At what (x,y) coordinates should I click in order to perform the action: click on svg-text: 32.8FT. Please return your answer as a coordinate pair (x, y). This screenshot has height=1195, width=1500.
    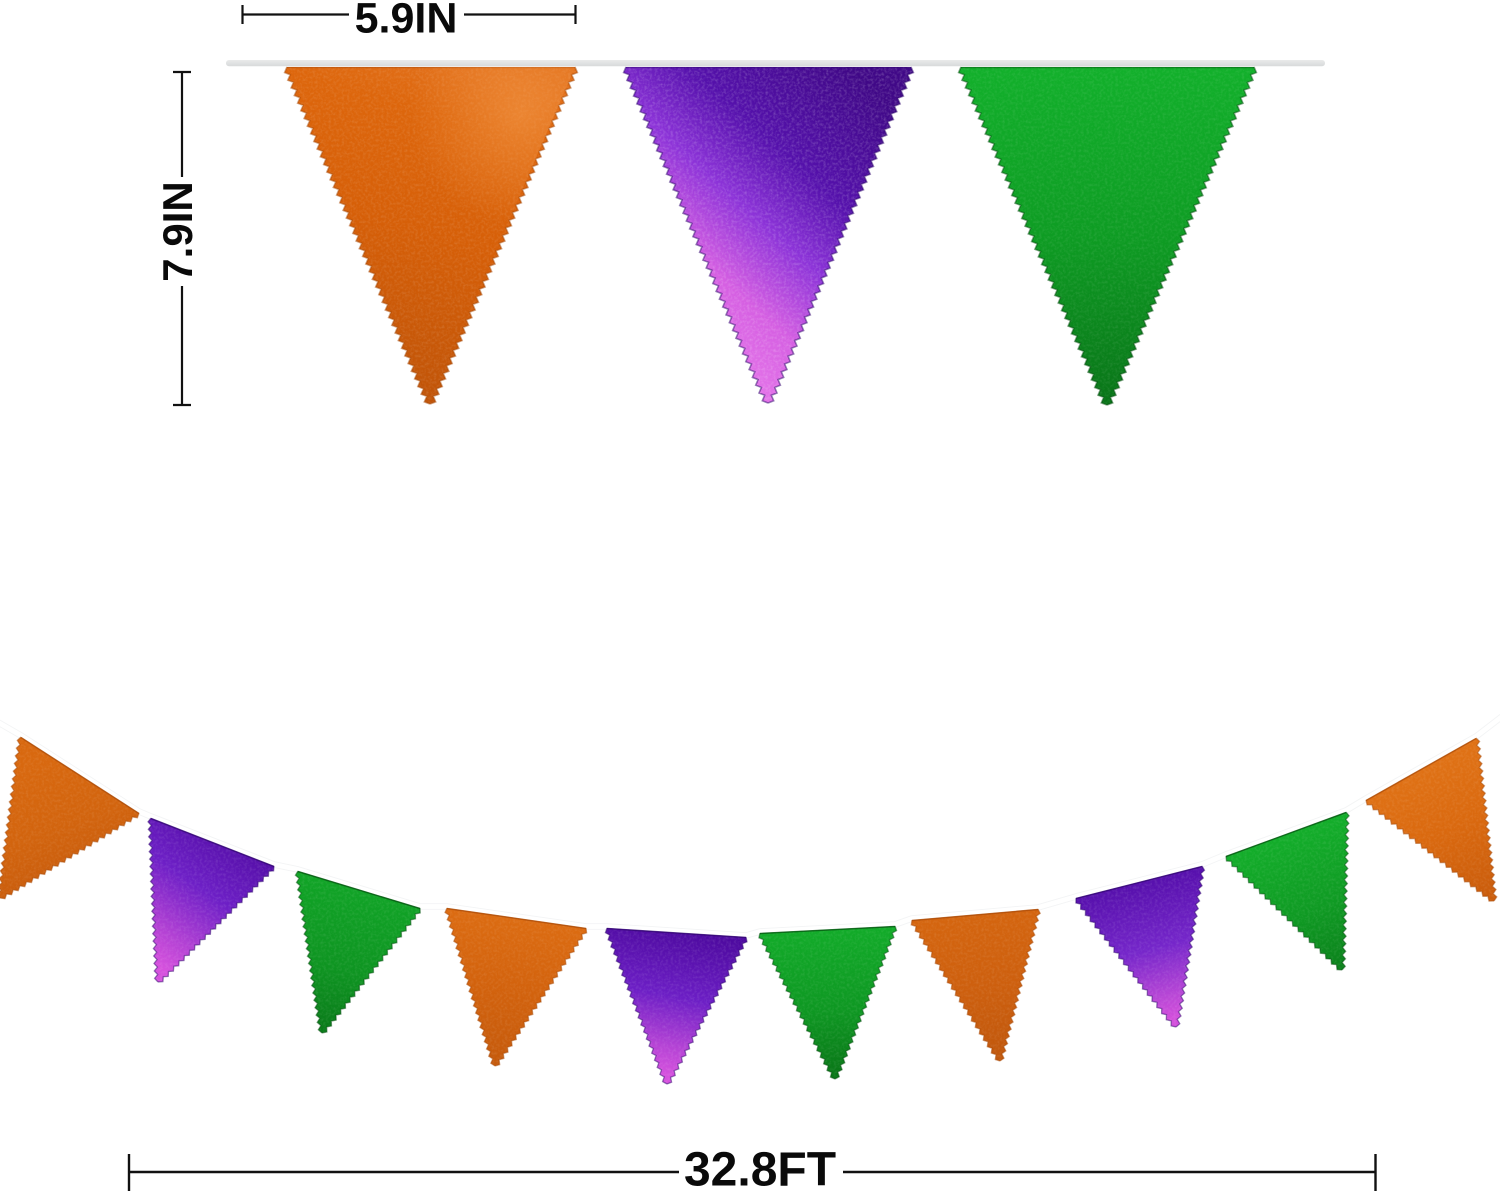
    Looking at the image, I should click on (760, 1169).